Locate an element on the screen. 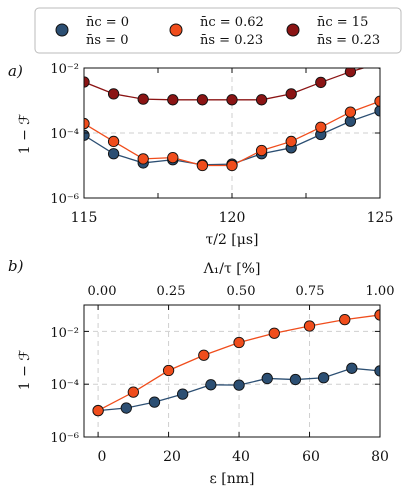 Image resolution: width=415 pixels, height=495 pixels. legend-entry-1: n̄c = 0 n̄s = 0 is located at coordinates (92, 31).